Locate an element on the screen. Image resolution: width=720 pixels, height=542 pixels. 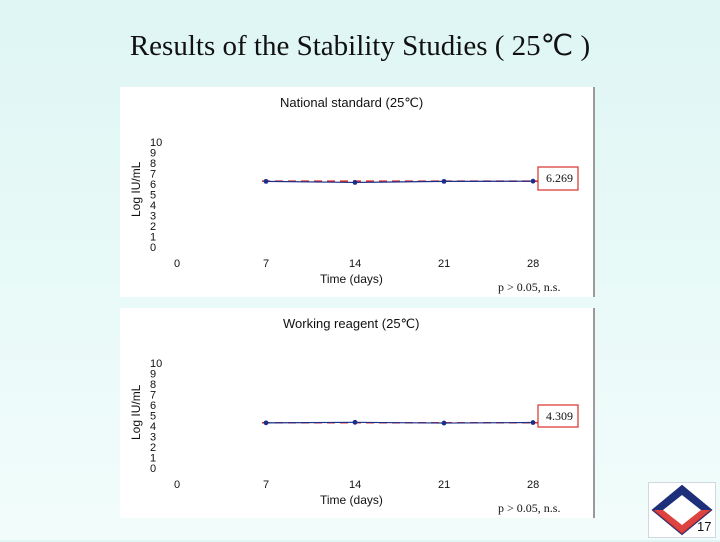
reference-callout: 6.269 is located at coordinates (558, 178).